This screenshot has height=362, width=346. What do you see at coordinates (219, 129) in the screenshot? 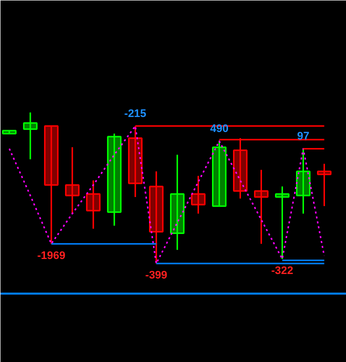
I see `annotation: 490` at bounding box center [219, 129].